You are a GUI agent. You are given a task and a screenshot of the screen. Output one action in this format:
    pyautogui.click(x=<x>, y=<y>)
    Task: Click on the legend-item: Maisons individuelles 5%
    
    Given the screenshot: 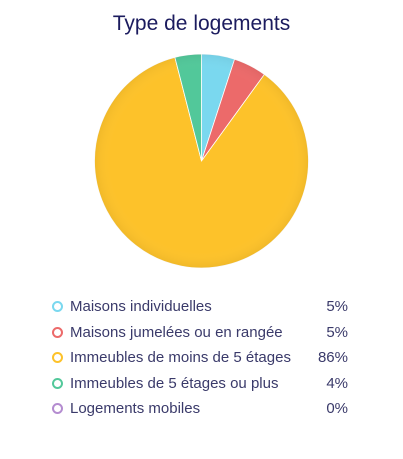 What is the action you would take?
    pyautogui.click(x=200, y=307)
    